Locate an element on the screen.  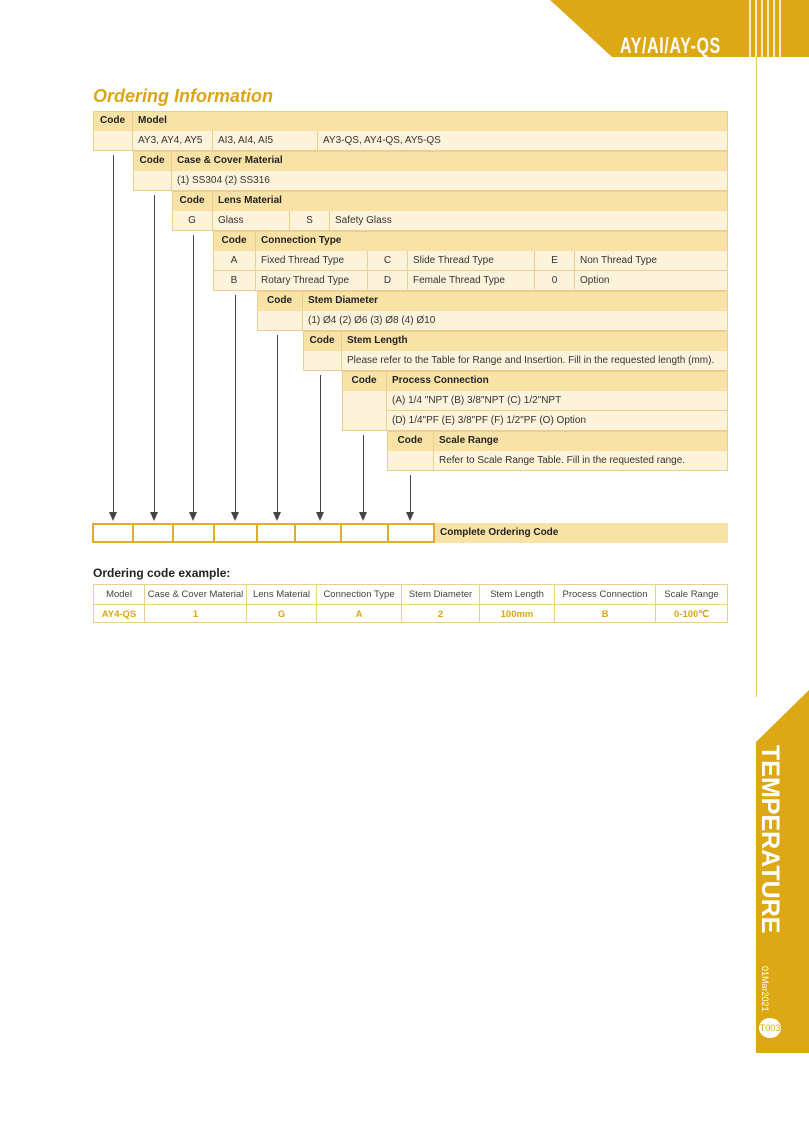
model-option: AY3-QS, AY4-QS, AY5-QS is located at coordinates (523, 141).